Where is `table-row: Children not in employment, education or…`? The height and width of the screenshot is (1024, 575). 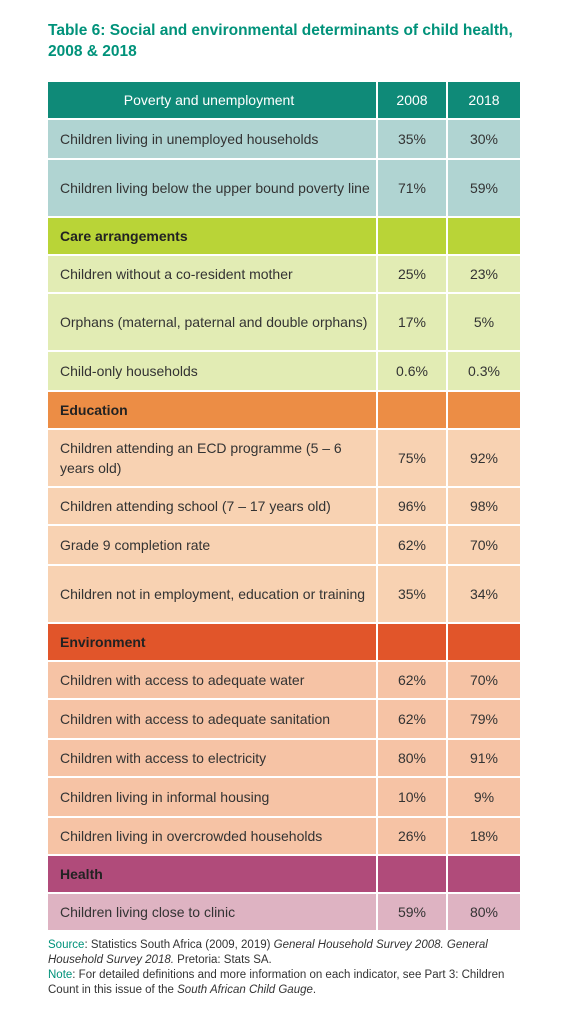
table-row: Children not in employment, education or… is located at coordinates (284, 595).